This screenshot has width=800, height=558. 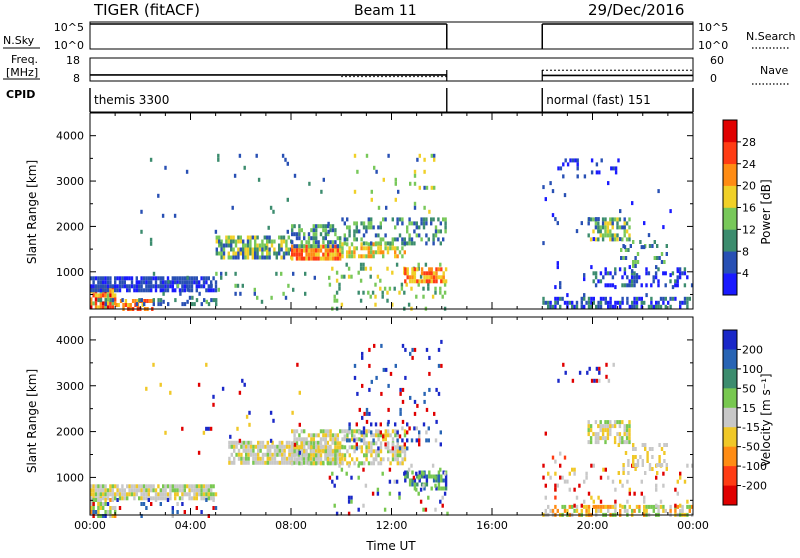 I want to click on velocity-ylabel: Slant Range [km], so click(x=32, y=421).